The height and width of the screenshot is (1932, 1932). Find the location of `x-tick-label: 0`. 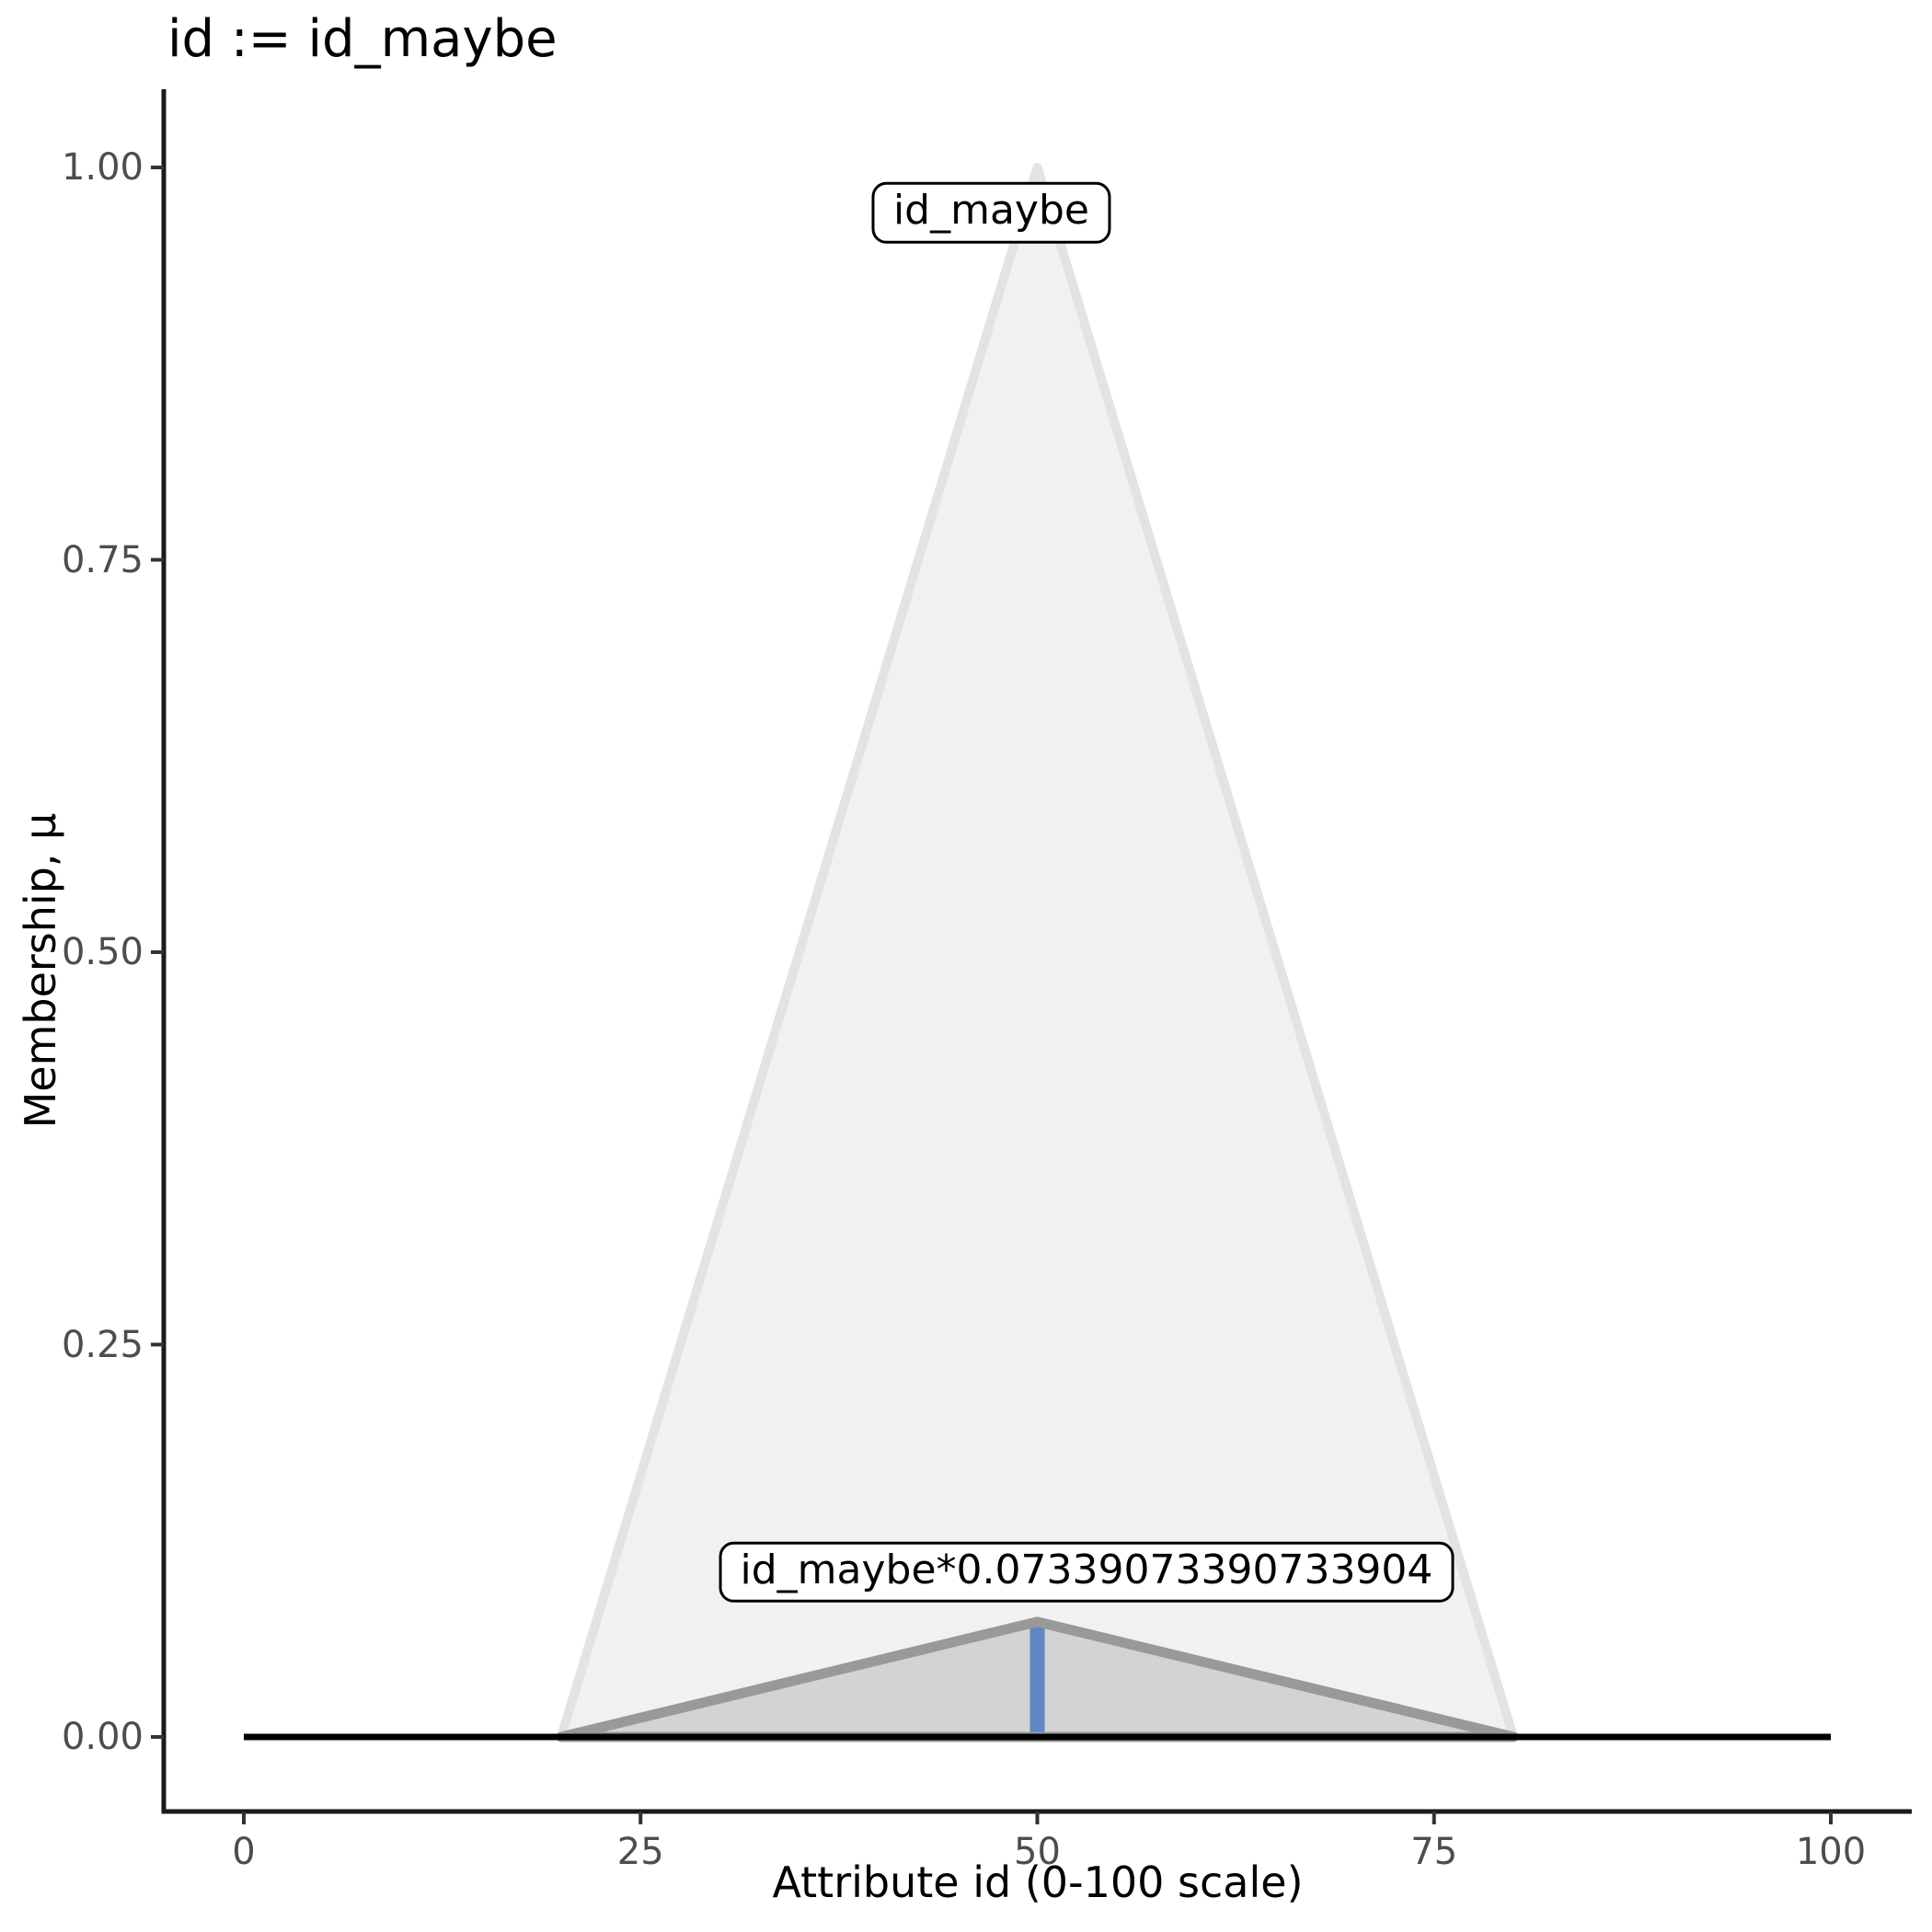

x-tick-label: 0 is located at coordinates (244, 1852).